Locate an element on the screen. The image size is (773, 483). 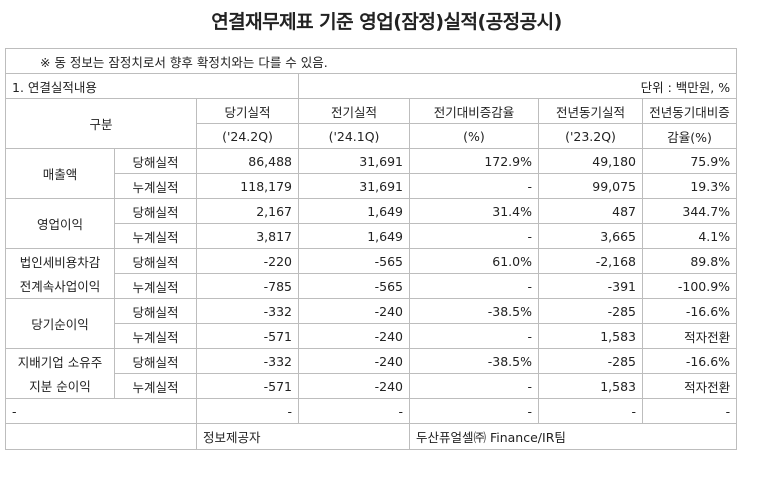
yoy-value: 89.8% is located at coordinates (689, 261).